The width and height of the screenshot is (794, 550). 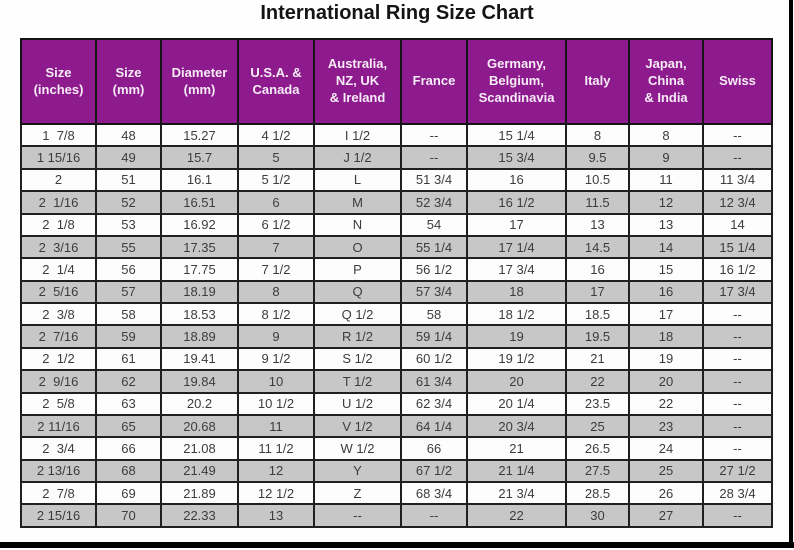 What do you see at coordinates (128, 403) in the screenshot?
I see `cell: 63` at bounding box center [128, 403].